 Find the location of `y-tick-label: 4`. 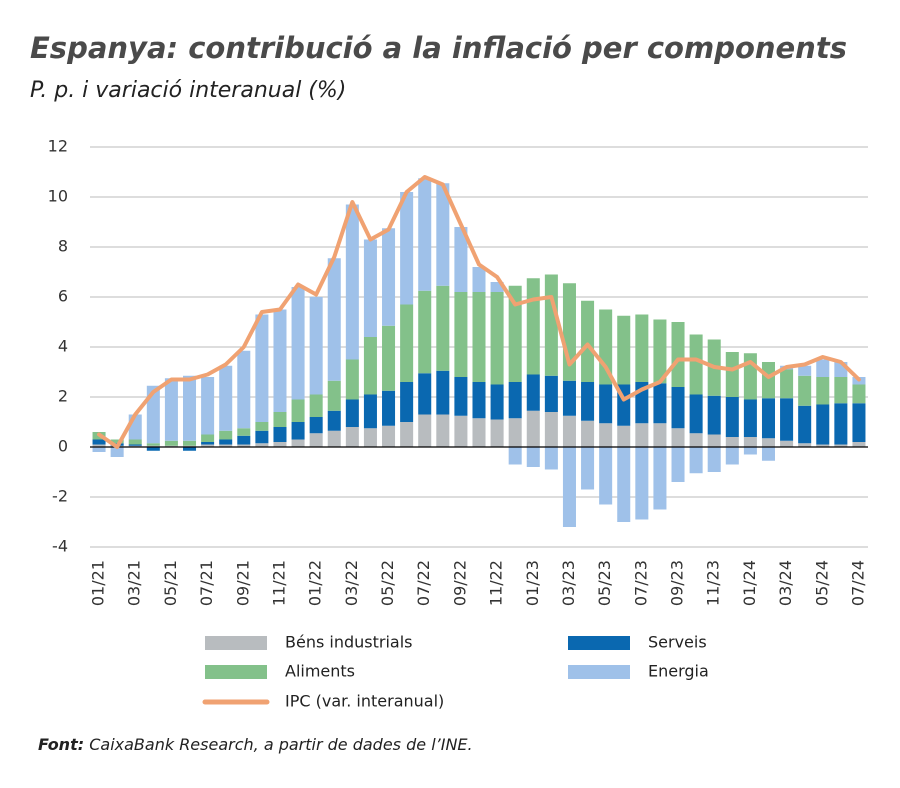

y-tick-label: 4 is located at coordinates (63, 346).